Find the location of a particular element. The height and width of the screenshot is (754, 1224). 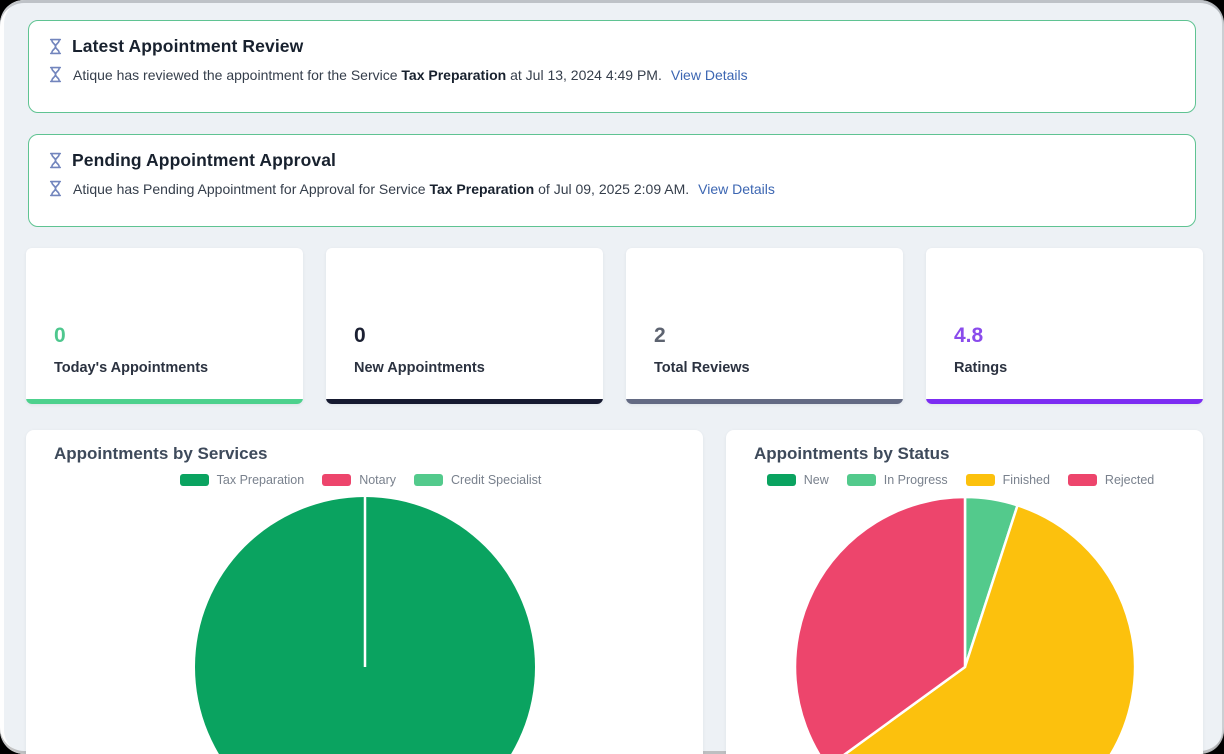

legend-label: In Progress is located at coordinates (915, 480).